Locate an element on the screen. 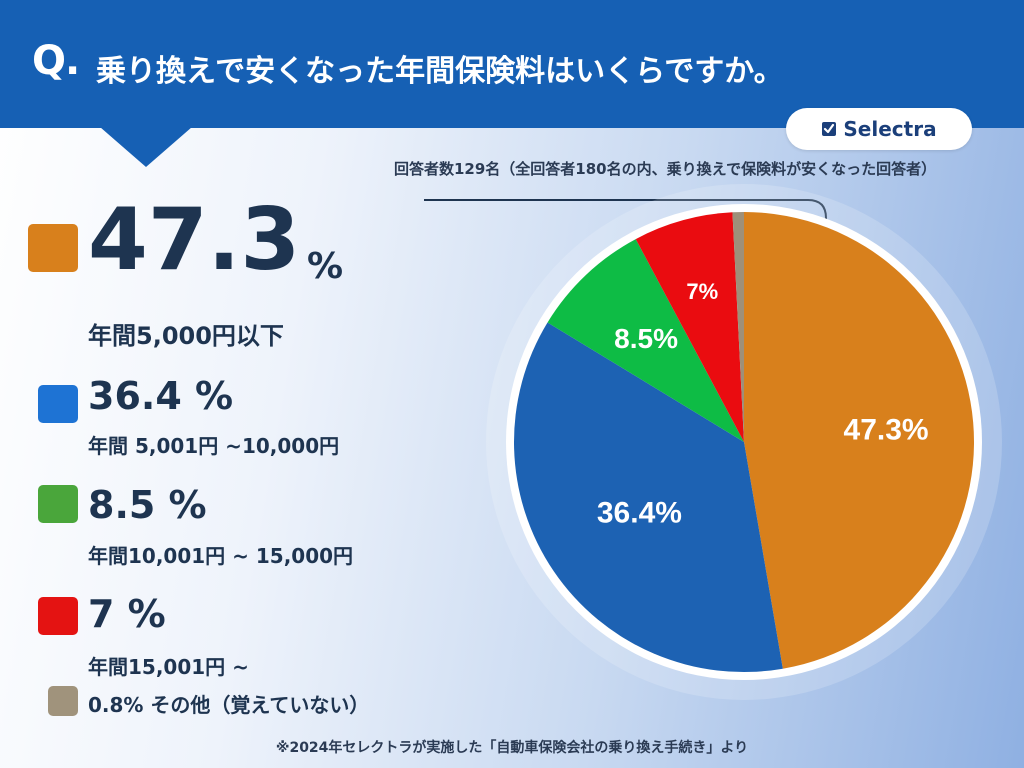  legend-percent-4: 7 % is located at coordinates (127, 614).